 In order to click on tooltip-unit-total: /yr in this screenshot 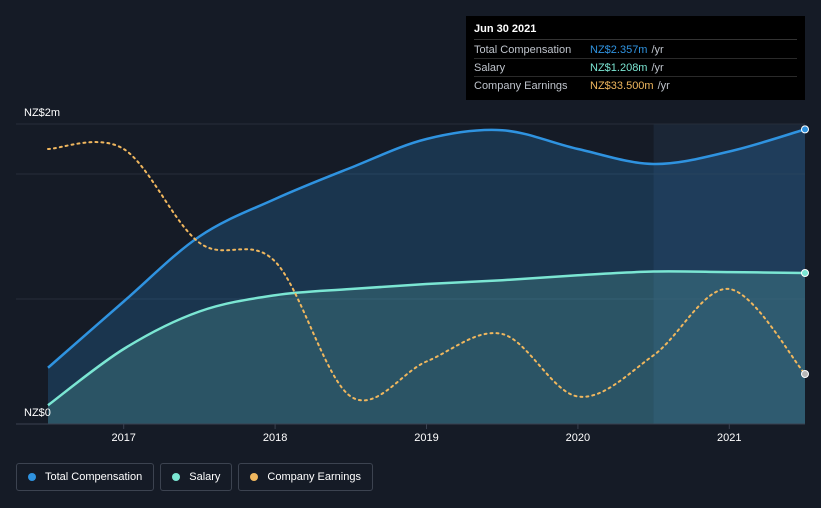, I will do `click(657, 49)`.